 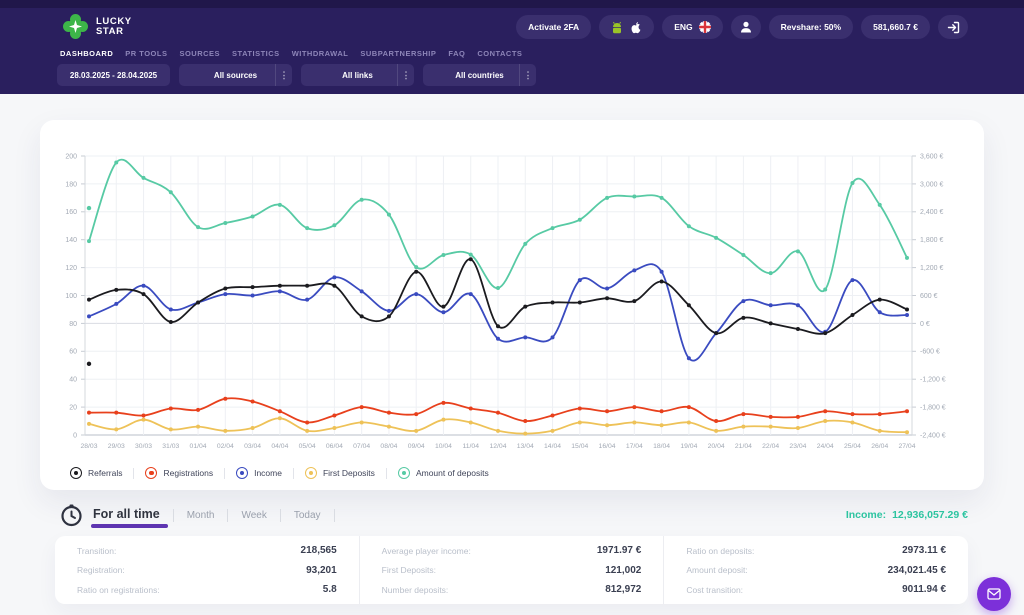 I want to click on stat-row: Number deposits: 812,972, so click(x=512, y=589).